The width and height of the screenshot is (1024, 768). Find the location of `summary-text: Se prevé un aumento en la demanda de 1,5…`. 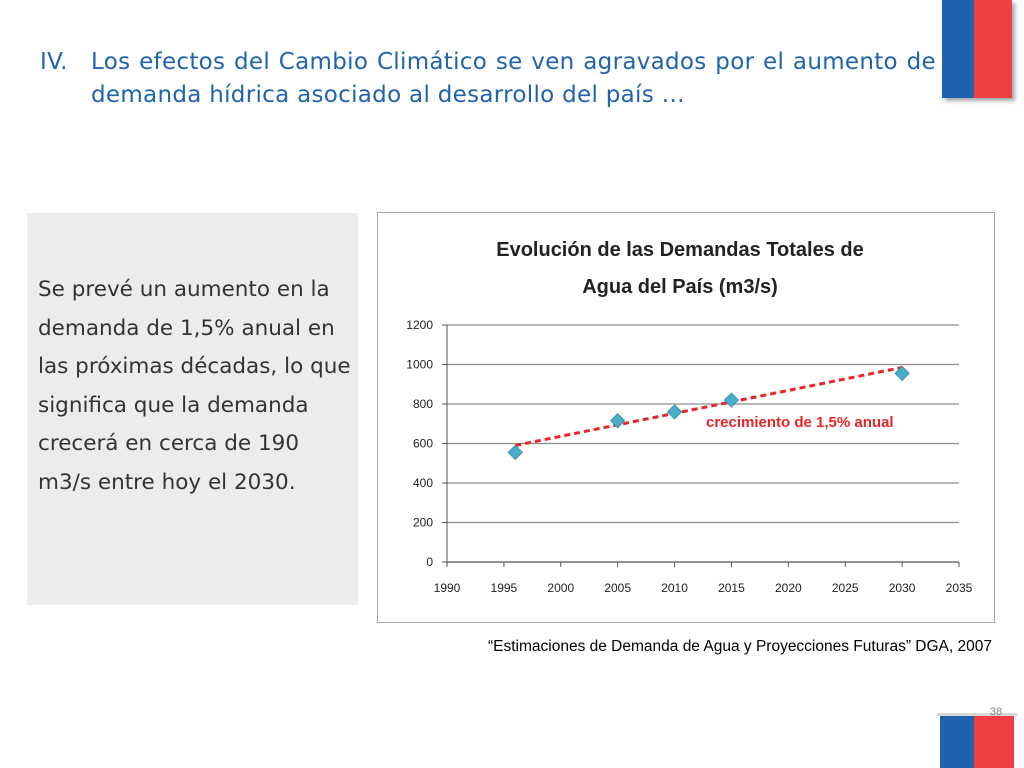

summary-text: Se prevé un aumento en la demanda de 1,5… is located at coordinates (194, 386).